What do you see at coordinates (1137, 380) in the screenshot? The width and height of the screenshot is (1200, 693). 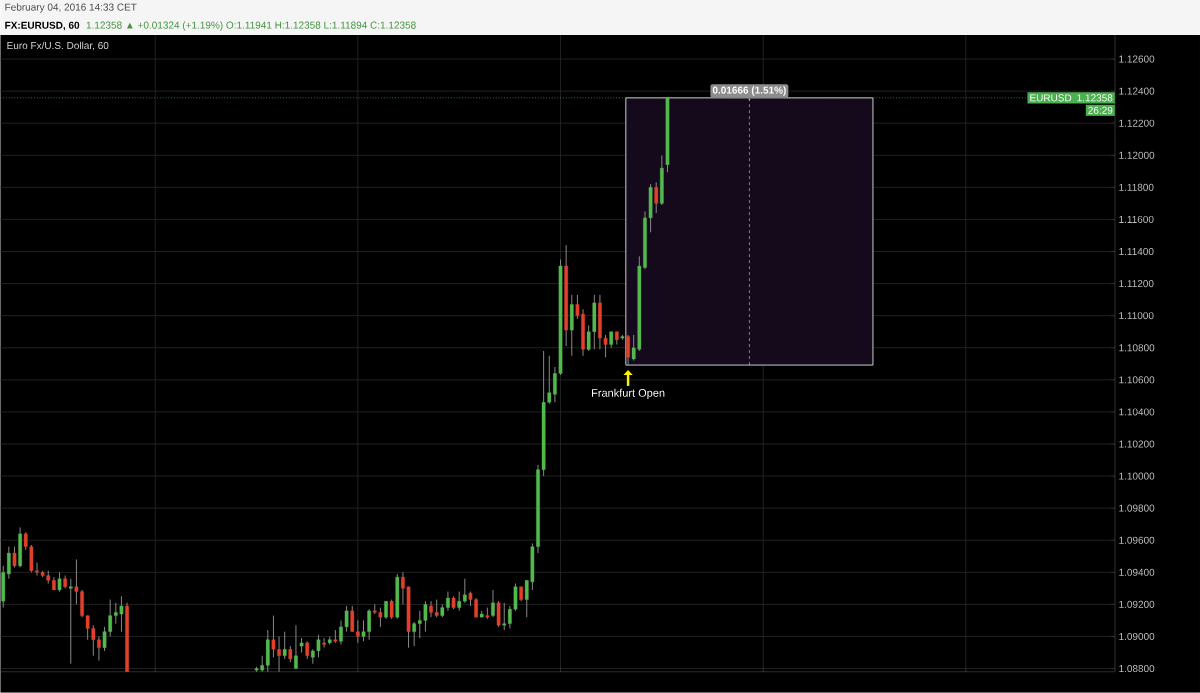 I see `y-tick-label: 1.10600` at bounding box center [1137, 380].